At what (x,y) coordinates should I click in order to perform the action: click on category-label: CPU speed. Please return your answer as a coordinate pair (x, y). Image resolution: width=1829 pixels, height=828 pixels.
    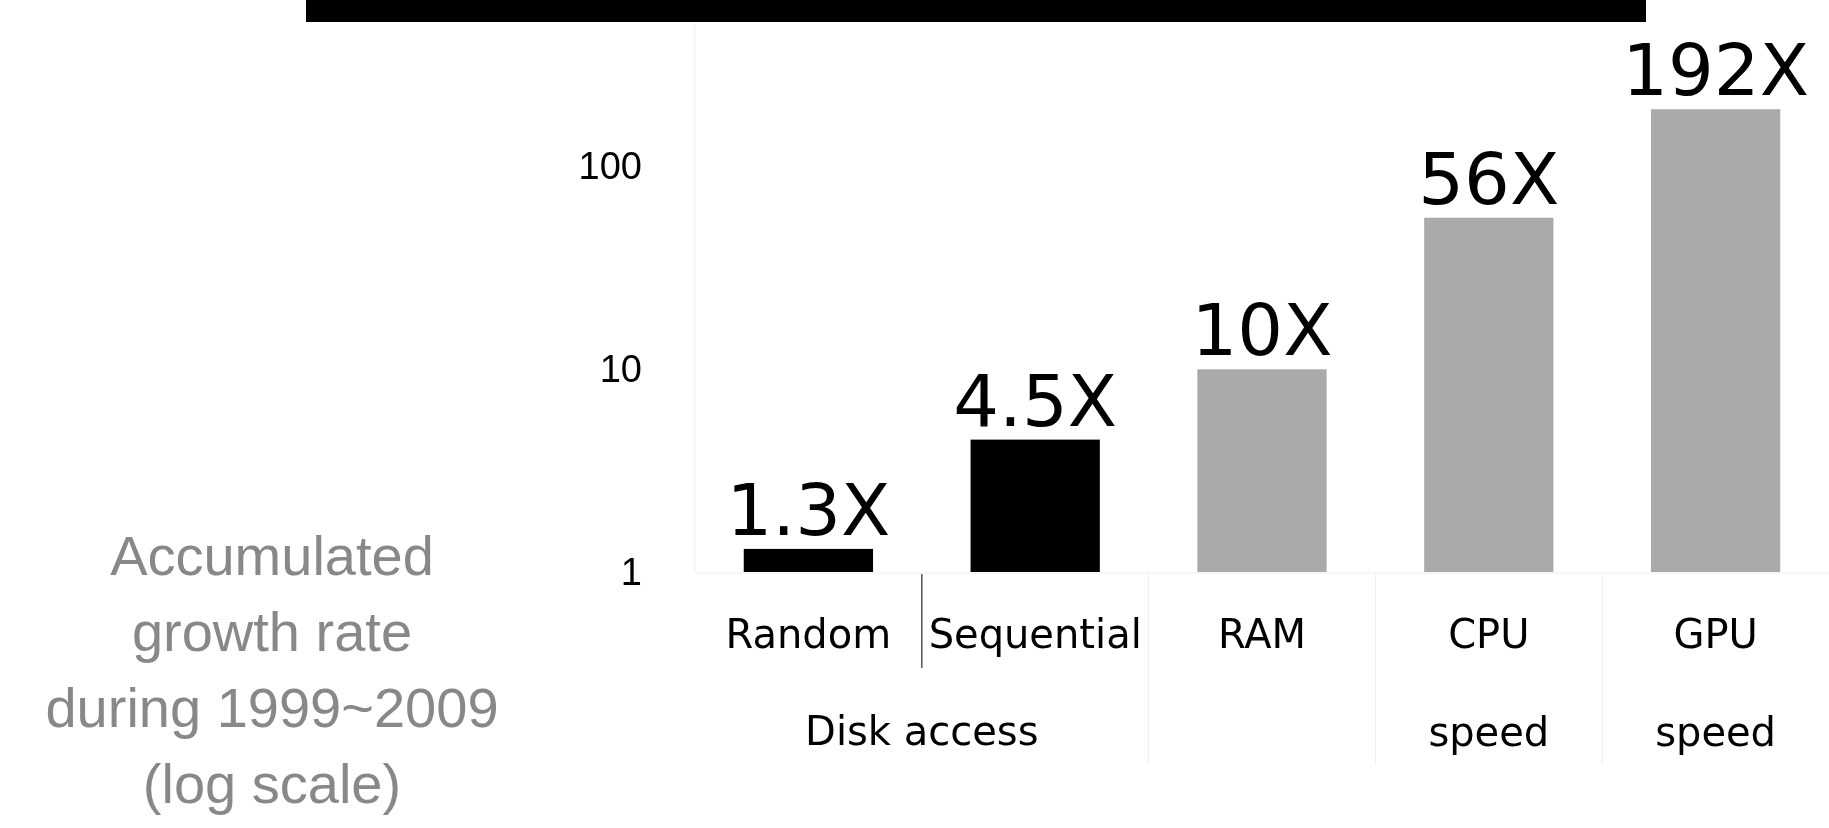
    Looking at the image, I should click on (1489, 683).